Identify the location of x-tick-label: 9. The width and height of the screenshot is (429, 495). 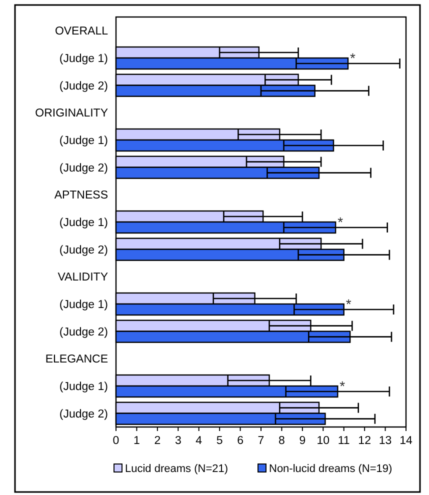
(302, 441).